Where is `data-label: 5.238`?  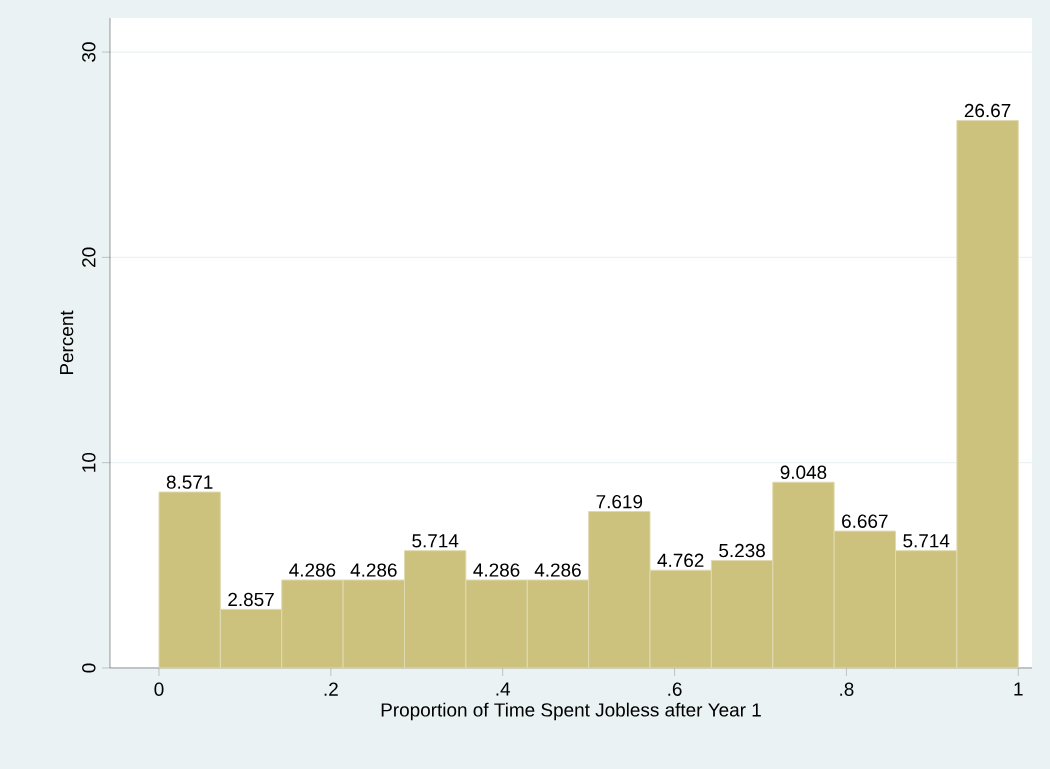 data-label: 5.238 is located at coordinates (742, 550).